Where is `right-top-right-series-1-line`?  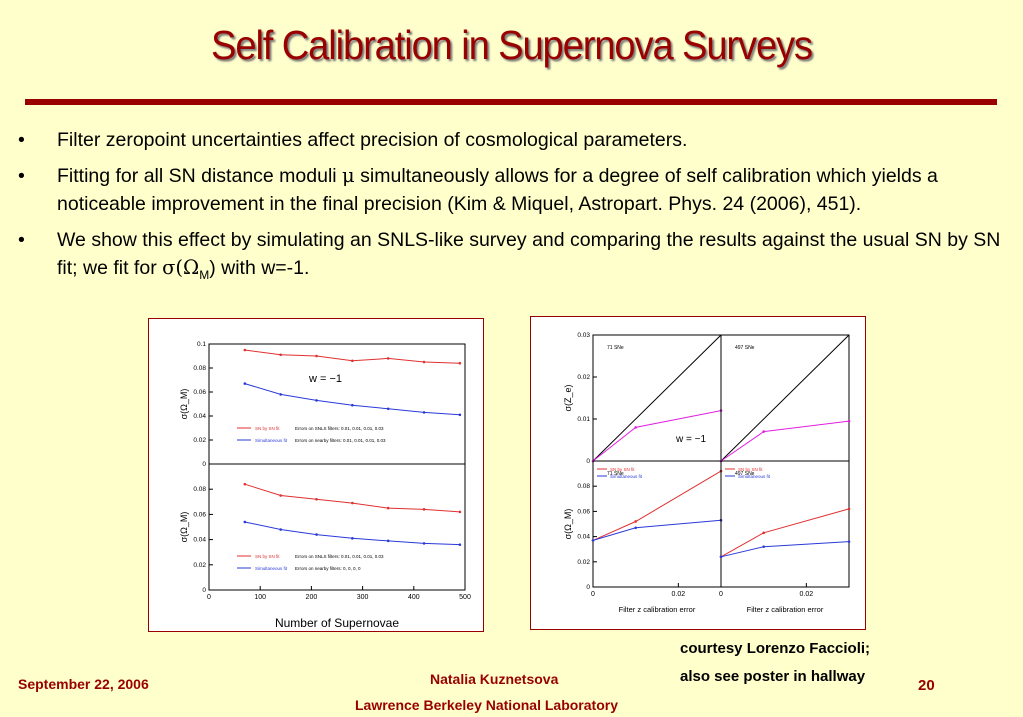
right-top-right-series-1-line is located at coordinates (785, 441).